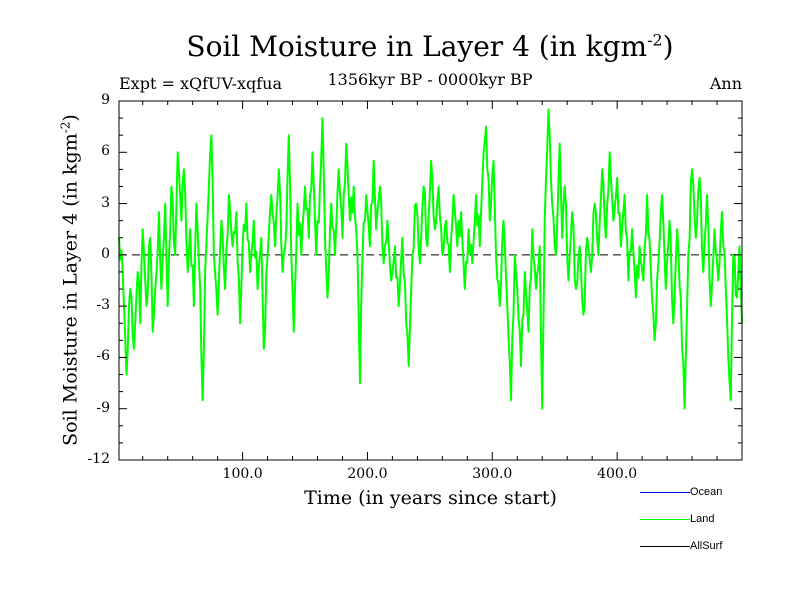 The height and width of the screenshot is (600, 800). What do you see at coordinates (725, 83) in the screenshot?
I see `season-label: Ann` at bounding box center [725, 83].